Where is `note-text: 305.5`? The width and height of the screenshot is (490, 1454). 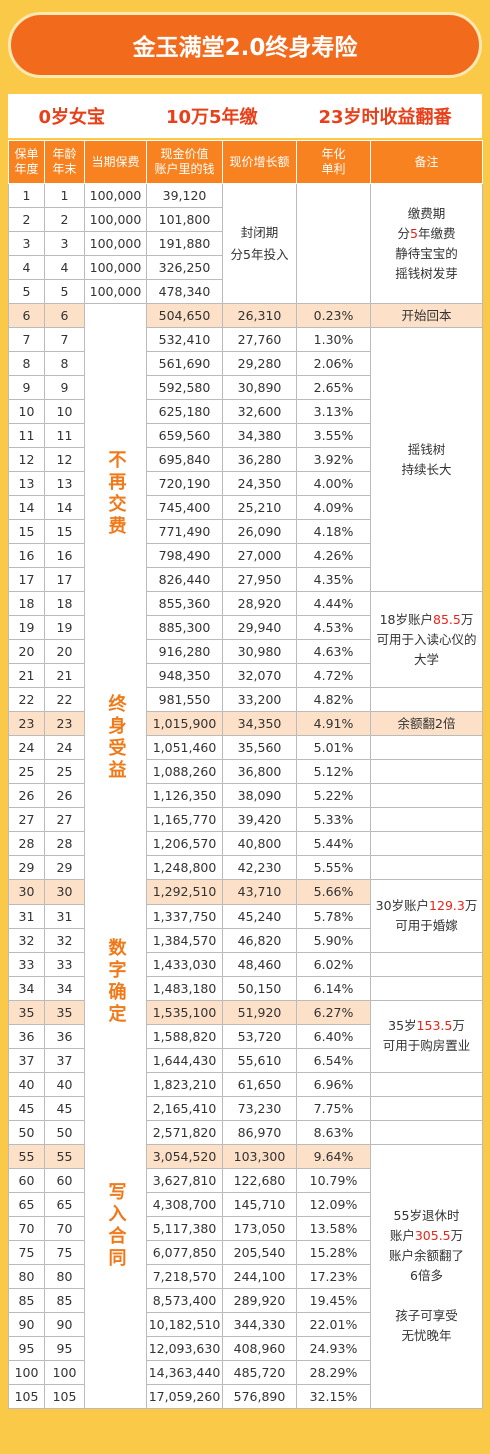
note-text: 305.5 is located at coordinates (432, 1236).